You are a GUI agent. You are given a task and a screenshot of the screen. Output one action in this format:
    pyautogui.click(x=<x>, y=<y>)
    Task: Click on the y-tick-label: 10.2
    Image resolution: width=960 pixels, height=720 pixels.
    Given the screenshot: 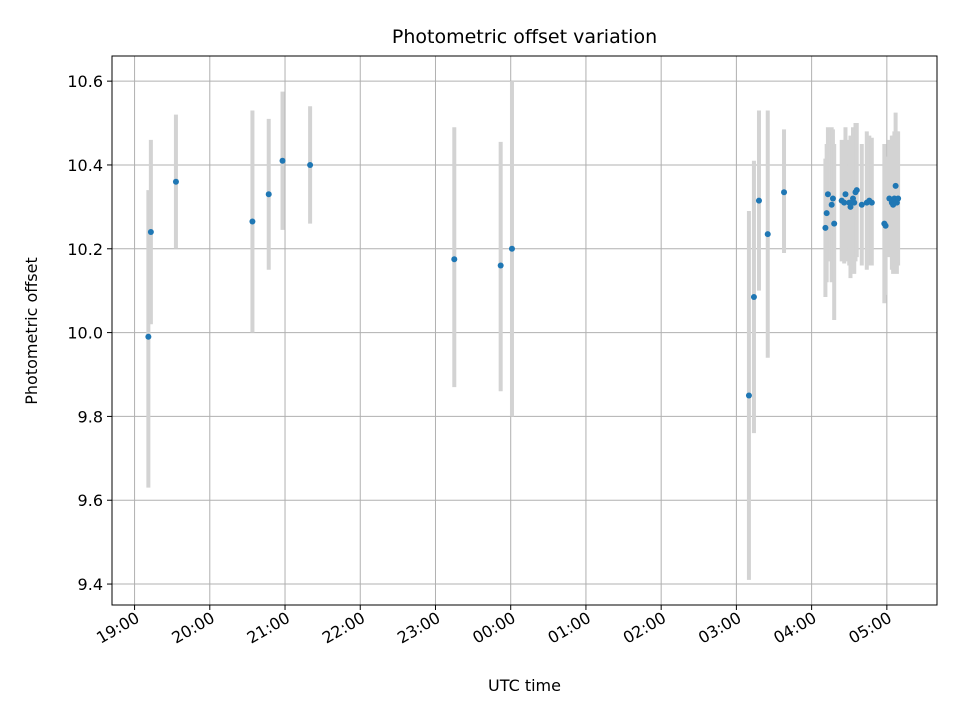 What is the action you would take?
    pyautogui.click(x=85, y=249)
    